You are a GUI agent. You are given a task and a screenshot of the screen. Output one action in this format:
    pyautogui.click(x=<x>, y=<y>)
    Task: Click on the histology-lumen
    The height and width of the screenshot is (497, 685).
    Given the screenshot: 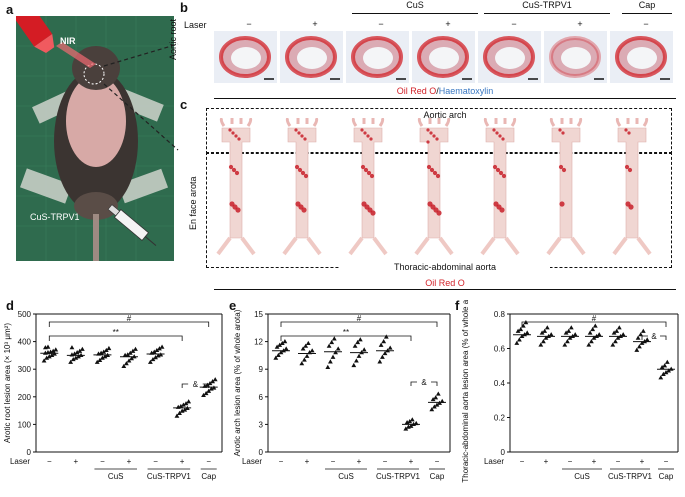 What is the action you would take?
    pyautogui.click(x=510, y=58)
    